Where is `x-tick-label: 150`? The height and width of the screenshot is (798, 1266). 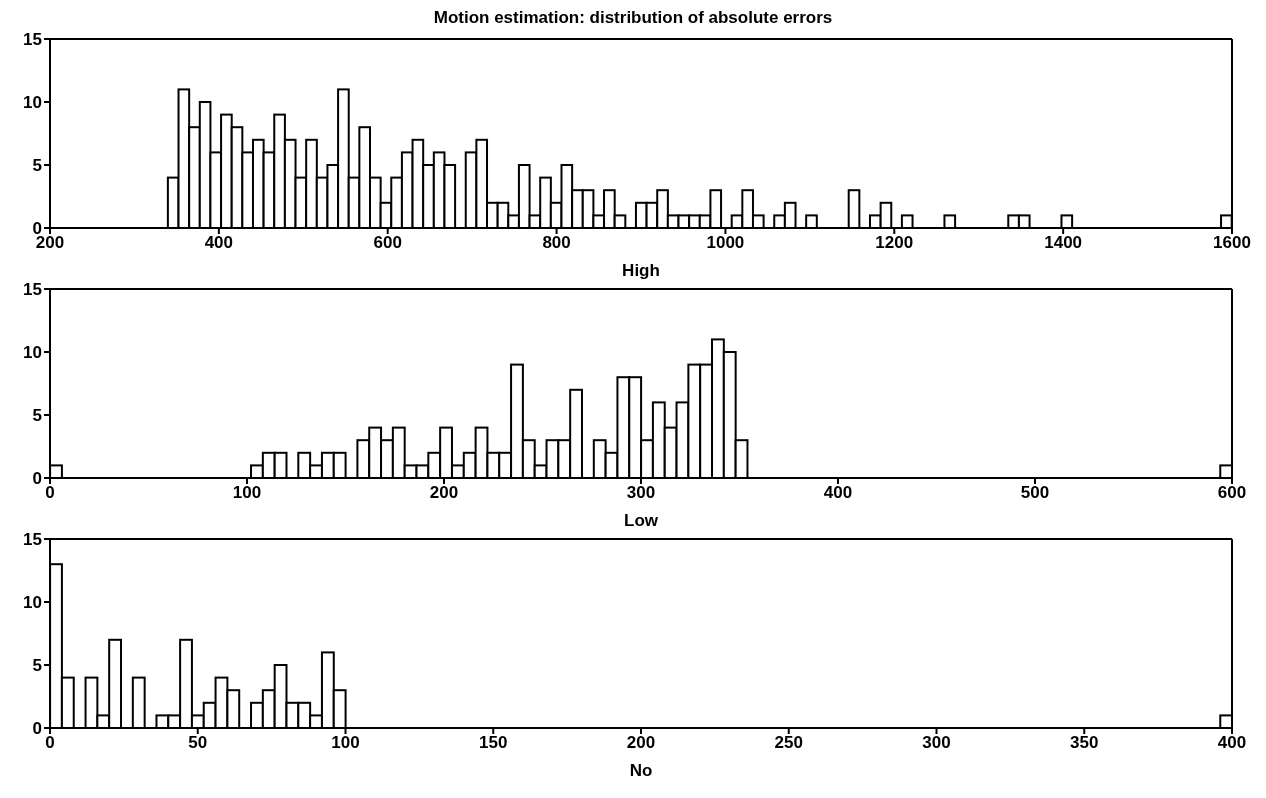 x-tick-label: 150 is located at coordinates (493, 743).